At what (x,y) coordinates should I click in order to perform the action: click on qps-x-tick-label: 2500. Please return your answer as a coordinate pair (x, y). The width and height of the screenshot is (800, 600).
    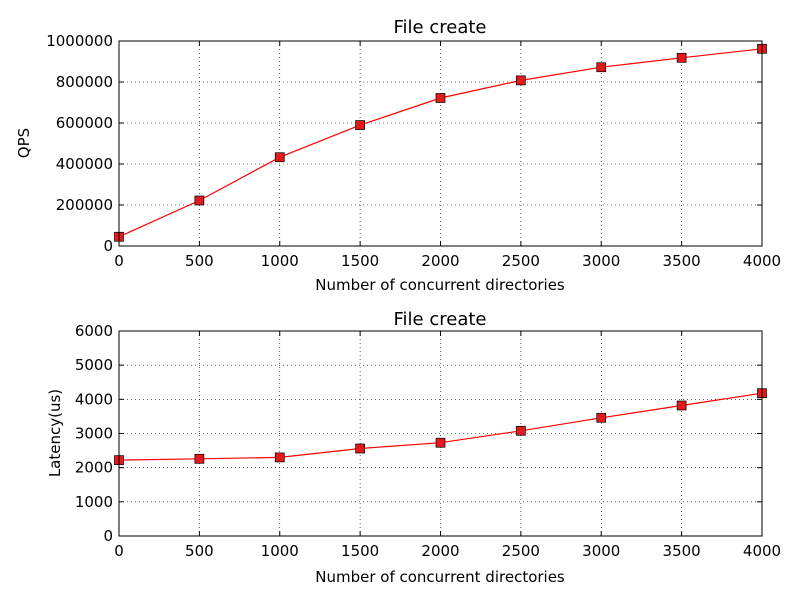
    Looking at the image, I should click on (521, 261).